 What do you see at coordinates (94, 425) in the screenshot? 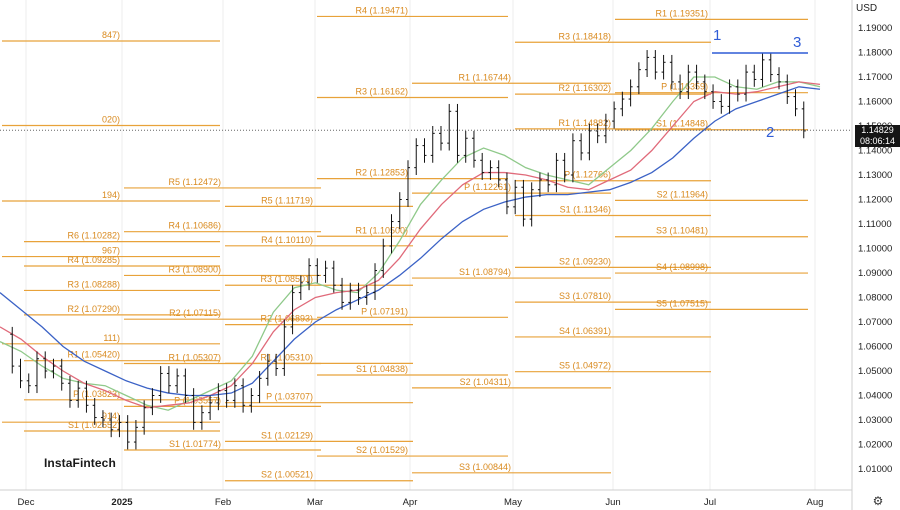
I see `pivot-label: S1 (1.02552)` at bounding box center [94, 425].